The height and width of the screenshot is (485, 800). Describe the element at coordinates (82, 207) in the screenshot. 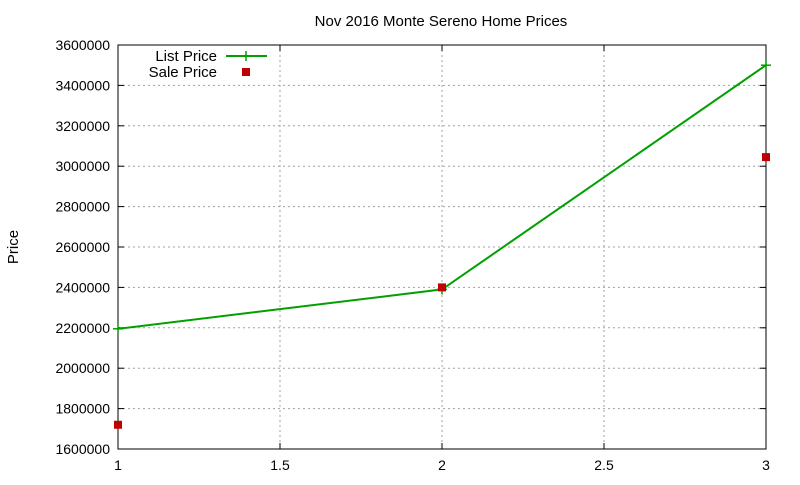

I see `y-tick-label: 2800000` at that location.